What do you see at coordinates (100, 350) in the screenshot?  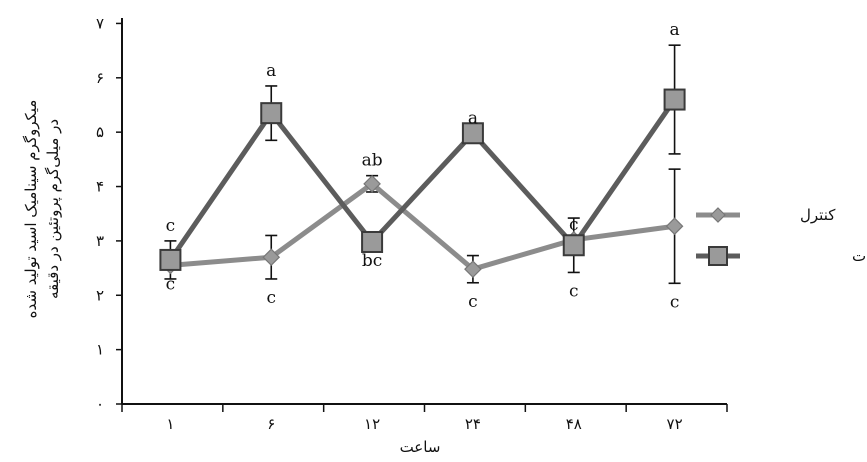 I see `y-tick-label: ۱` at bounding box center [100, 350].